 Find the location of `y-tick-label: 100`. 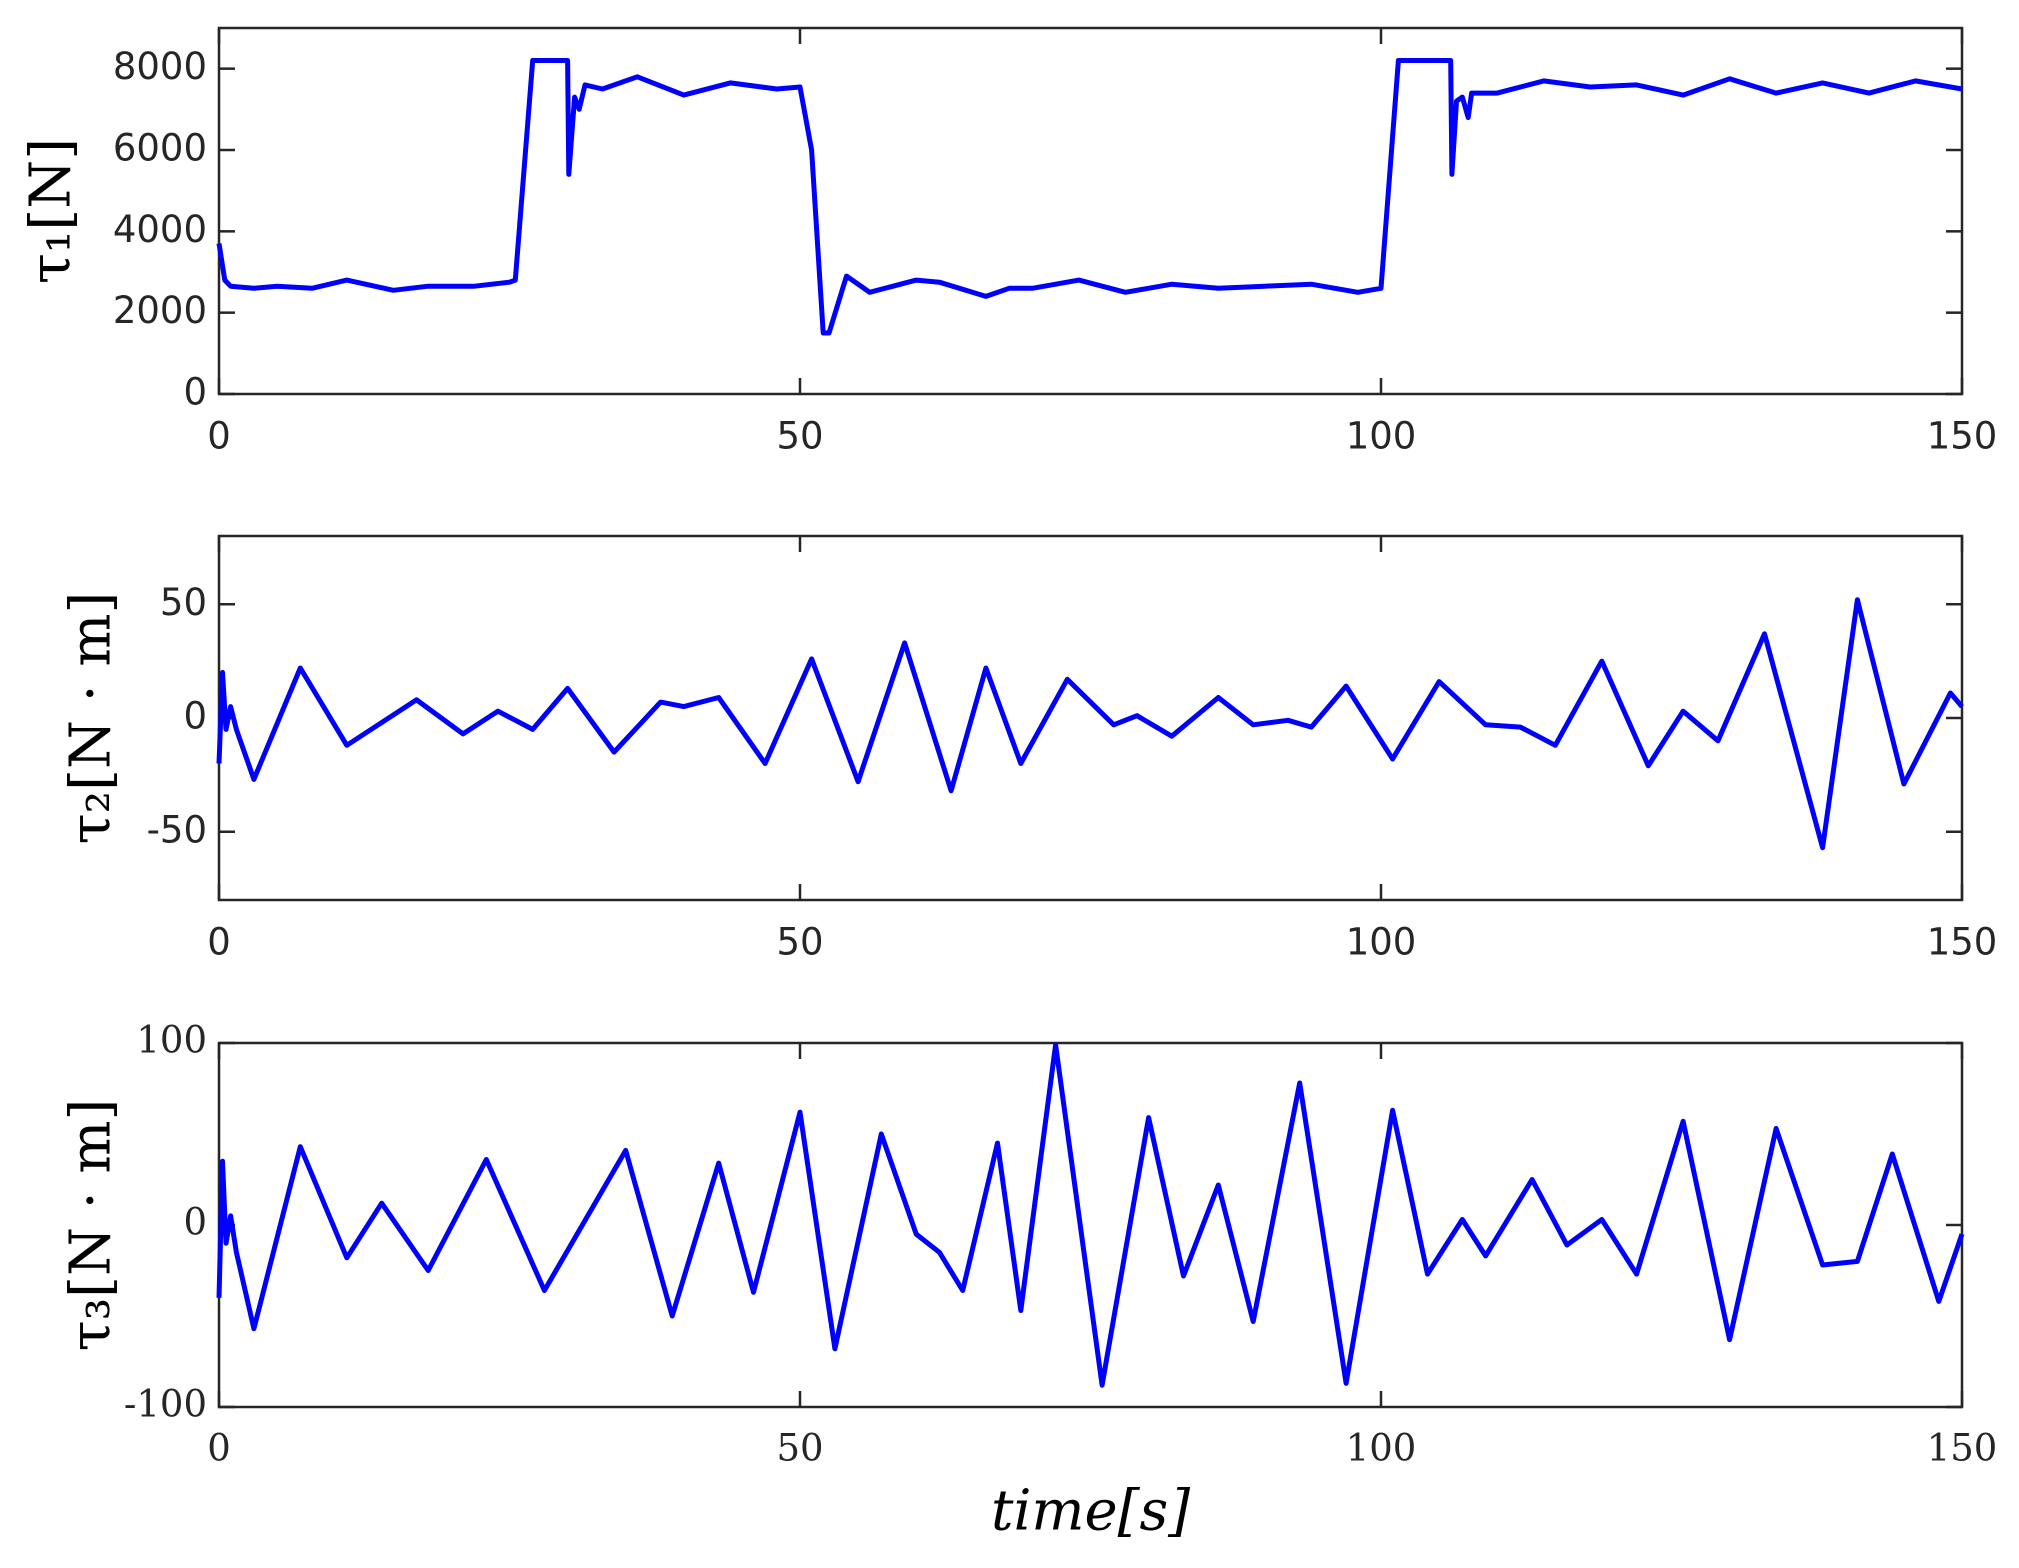

y-tick-label: 100 is located at coordinates (171, 1040).